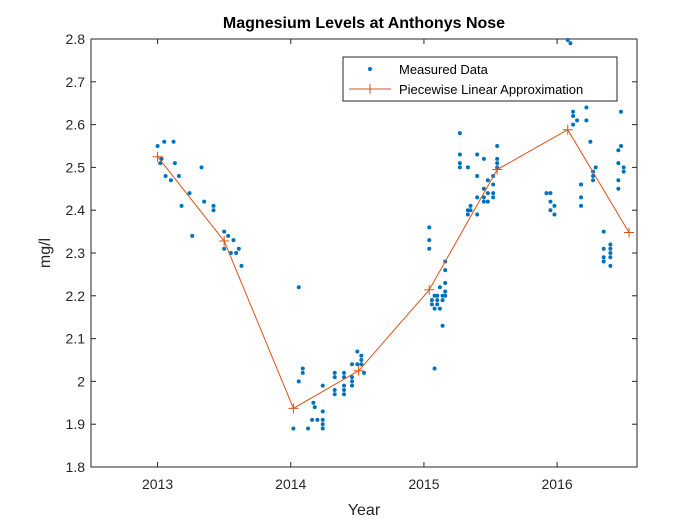 This screenshot has width=700, height=525. Describe the element at coordinates (480, 79) in the screenshot. I see `legend-box` at that location.